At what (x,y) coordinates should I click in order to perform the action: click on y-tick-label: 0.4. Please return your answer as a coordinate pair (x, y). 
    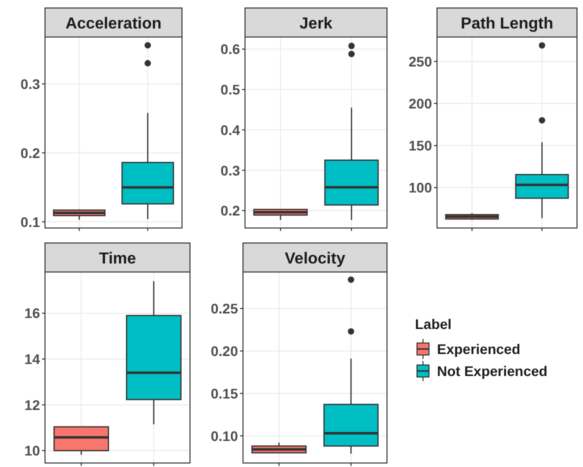
    Looking at the image, I should click on (230, 130).